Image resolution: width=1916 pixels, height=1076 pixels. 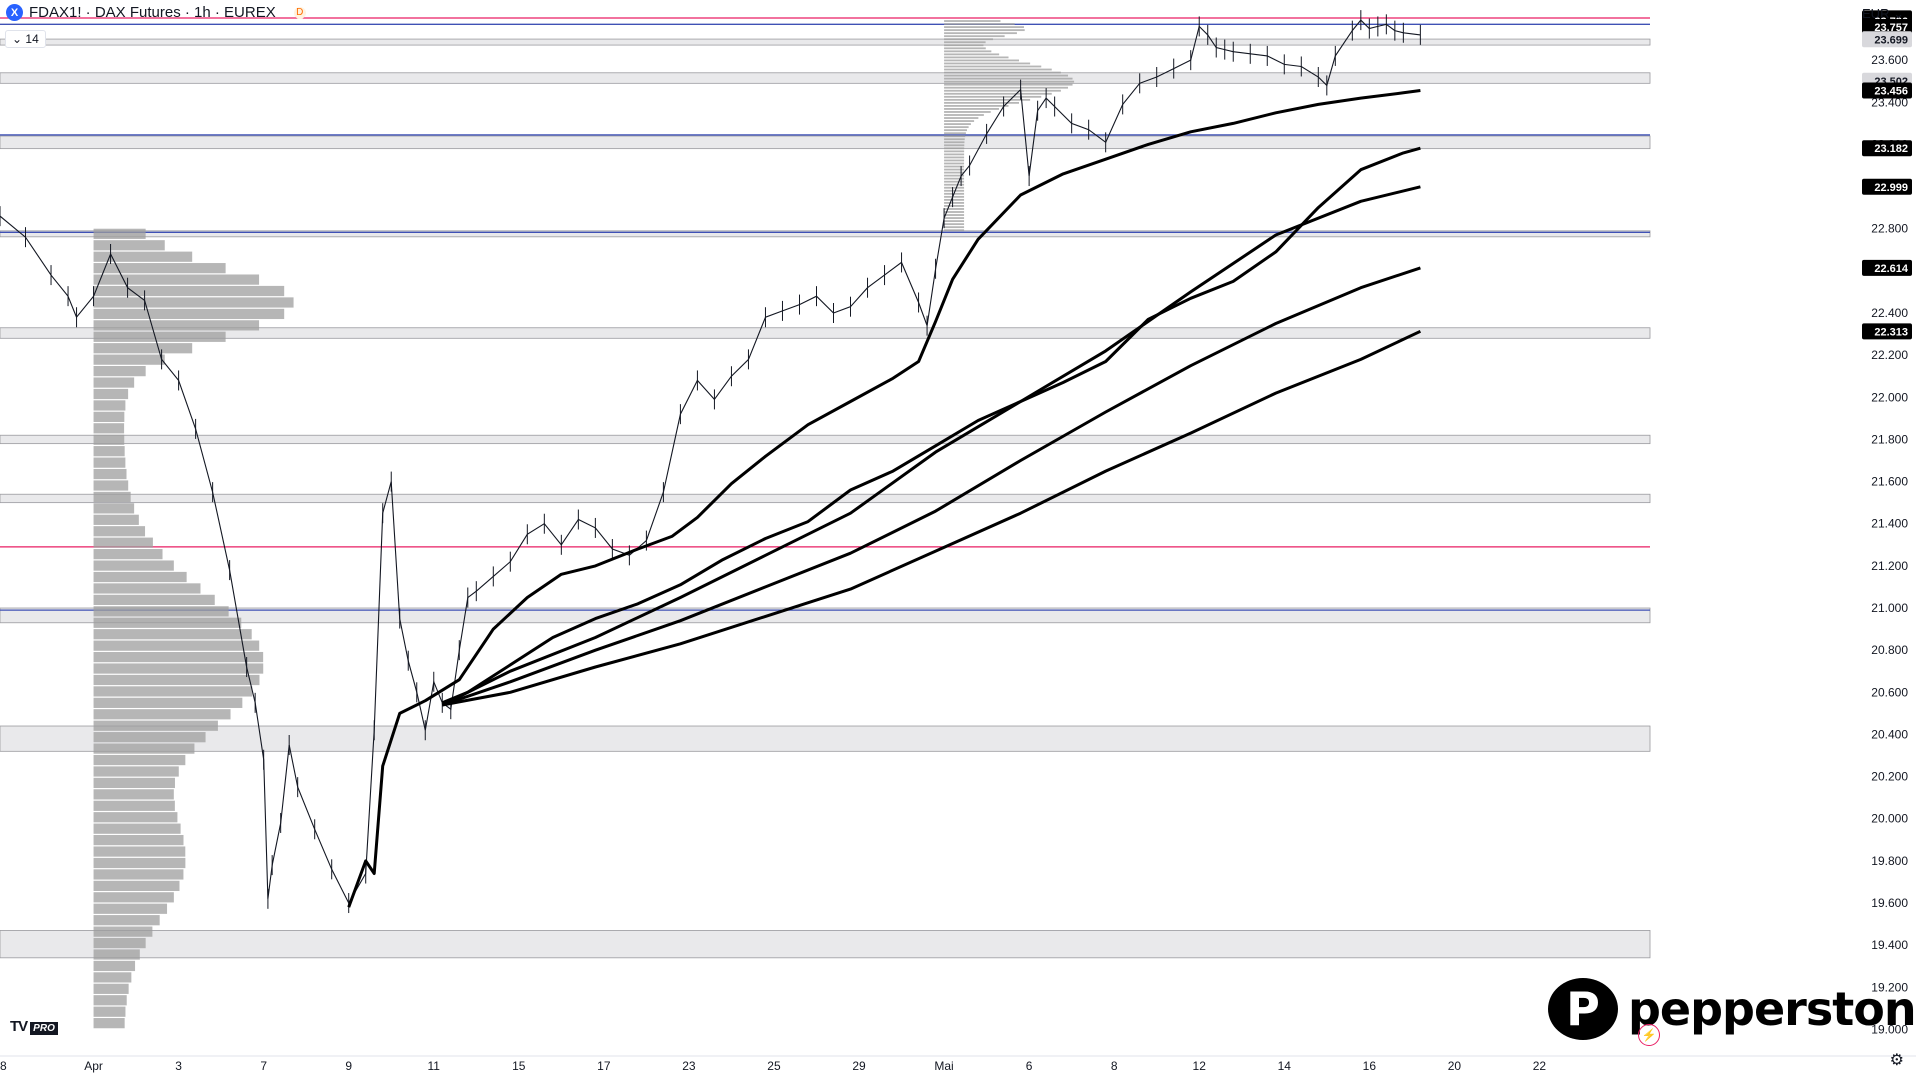 What do you see at coordinates (263, 1066) in the screenshot?
I see `x-tick-label: 7` at bounding box center [263, 1066].